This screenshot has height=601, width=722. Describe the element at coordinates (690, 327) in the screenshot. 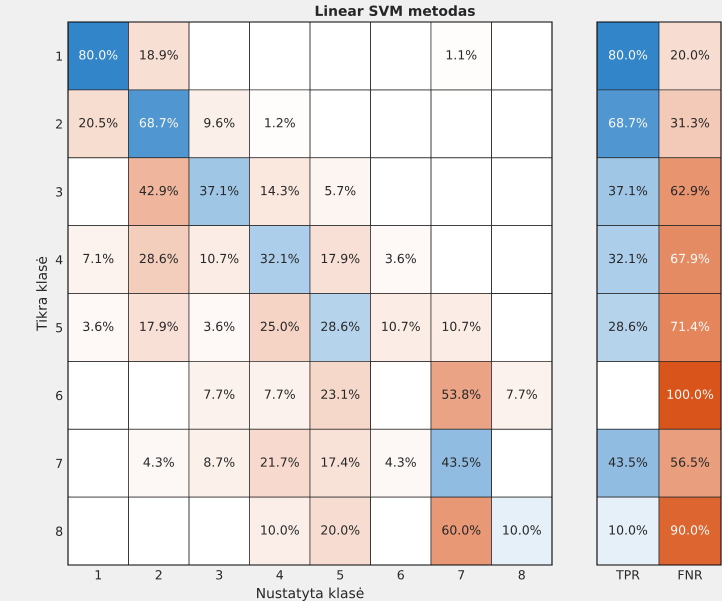

I see `data-label: 71.4%` at that location.